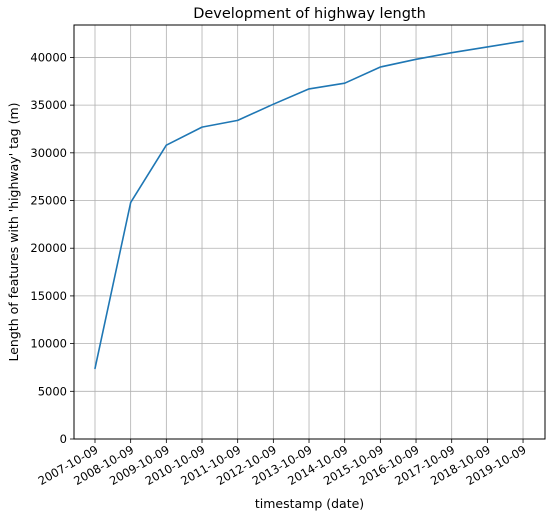  Describe the element at coordinates (48, 248) in the screenshot. I see `y-tick-label: 20000` at that location.